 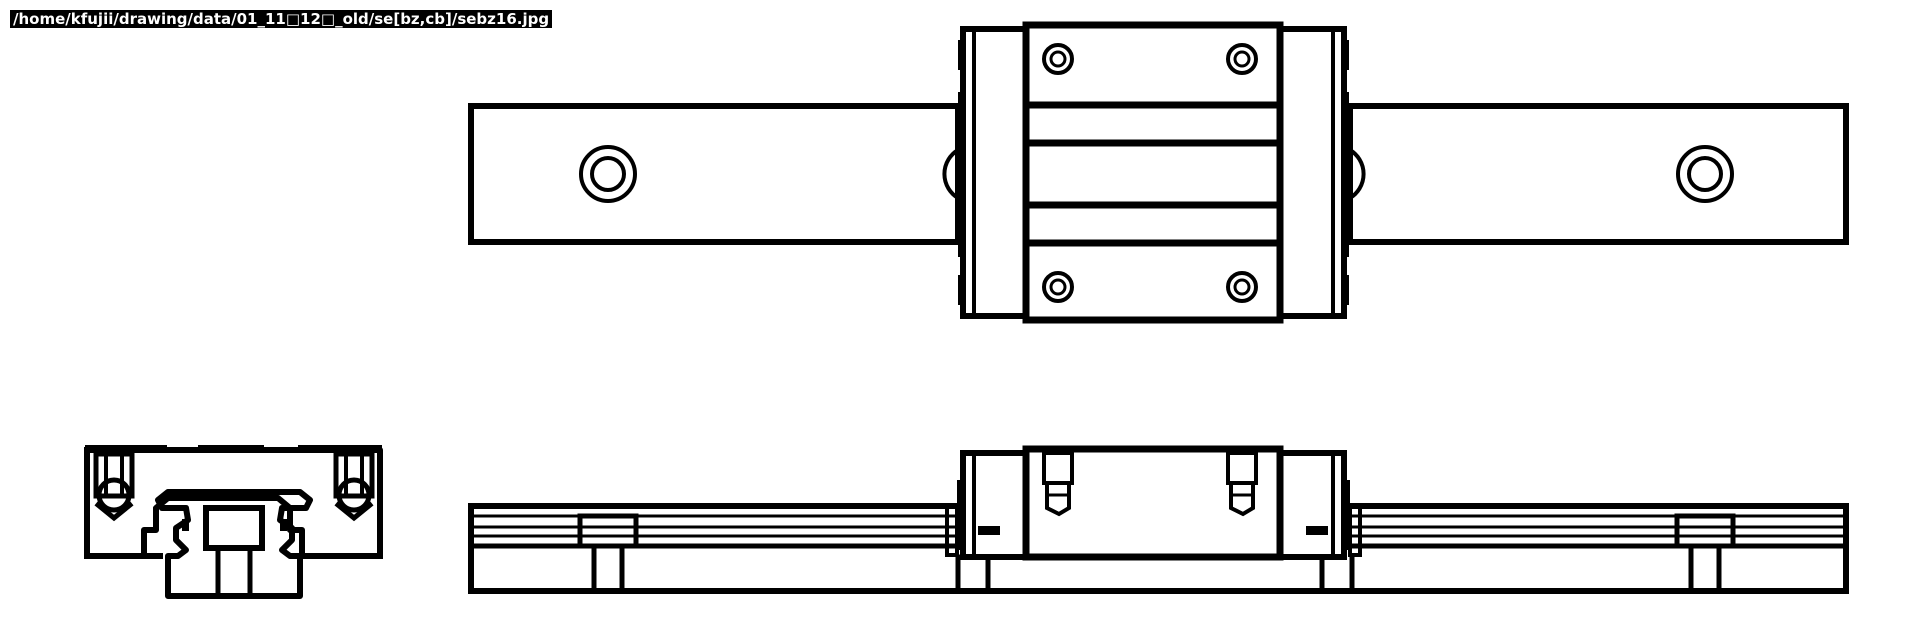 What do you see at coordinates (951, 174) in the screenshot?
I see `rail-hole-partial-left` at bounding box center [951, 174].